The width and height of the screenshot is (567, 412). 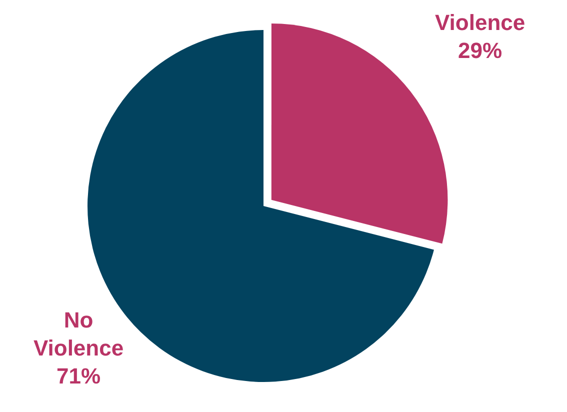 I want to click on slice-label: No Violence, so click(x=78, y=334).